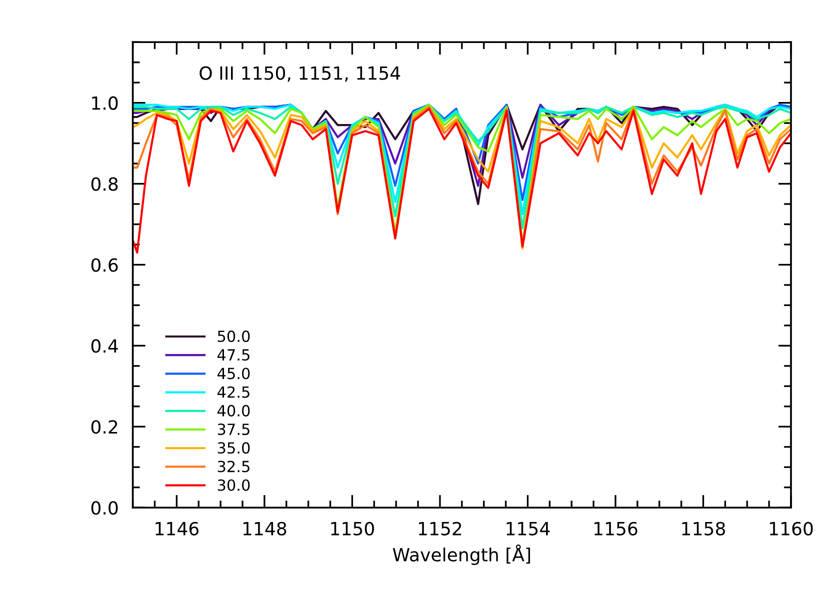 This screenshot has height=593, width=830. I want to click on x-tick-label: 1160, so click(791, 529).